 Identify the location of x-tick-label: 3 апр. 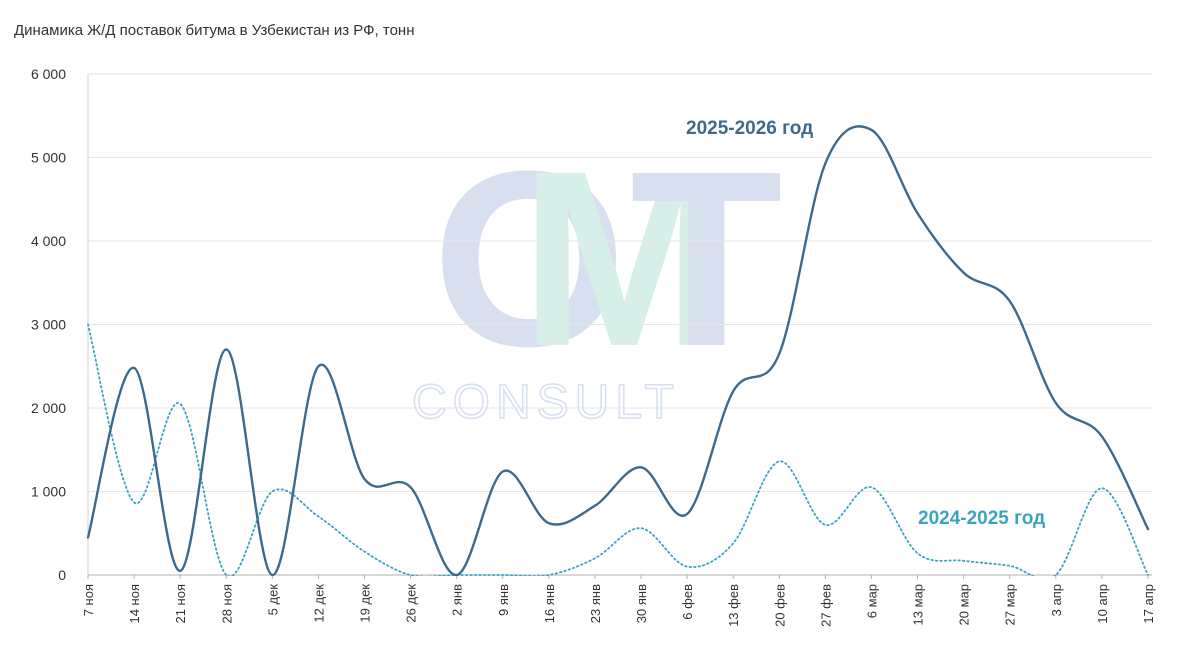
(1056, 600).